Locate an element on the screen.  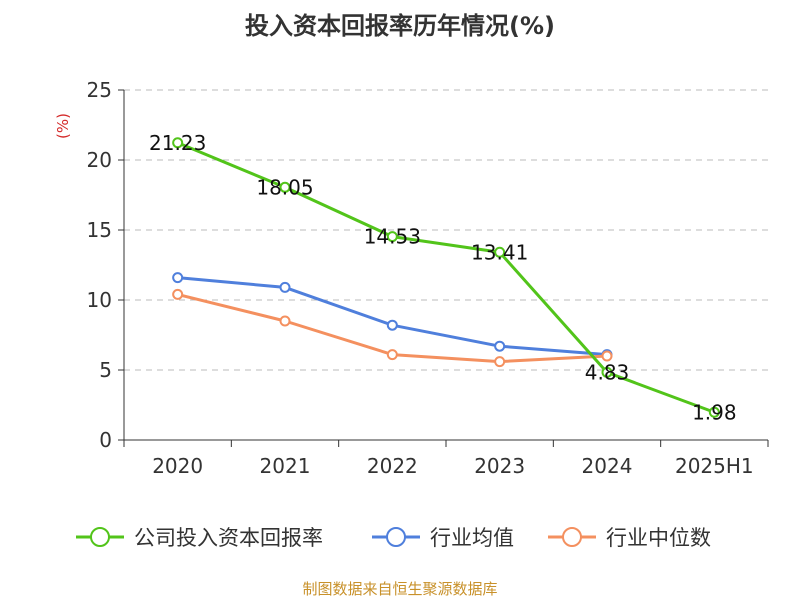
data-label: 1.98 is located at coordinates (714, 412).